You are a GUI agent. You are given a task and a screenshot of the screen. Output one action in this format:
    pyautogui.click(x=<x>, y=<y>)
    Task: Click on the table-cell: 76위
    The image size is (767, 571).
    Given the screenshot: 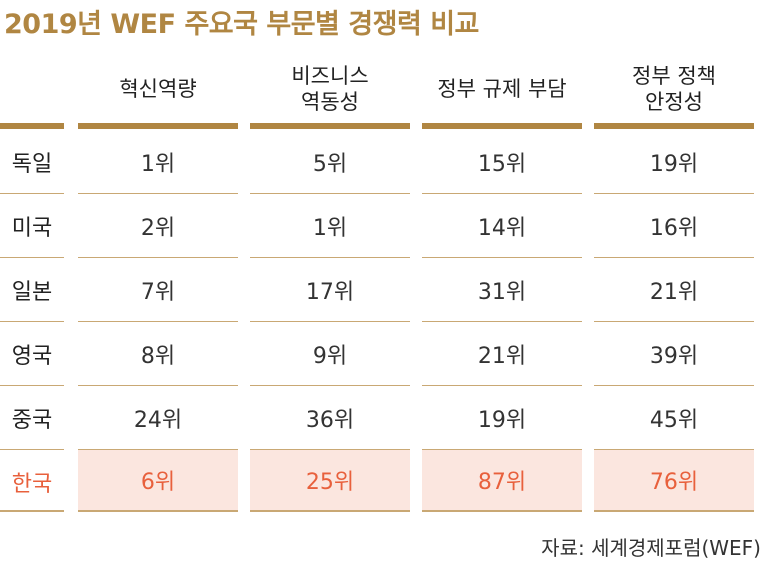 What is the action you would take?
    pyautogui.click(x=674, y=481)
    